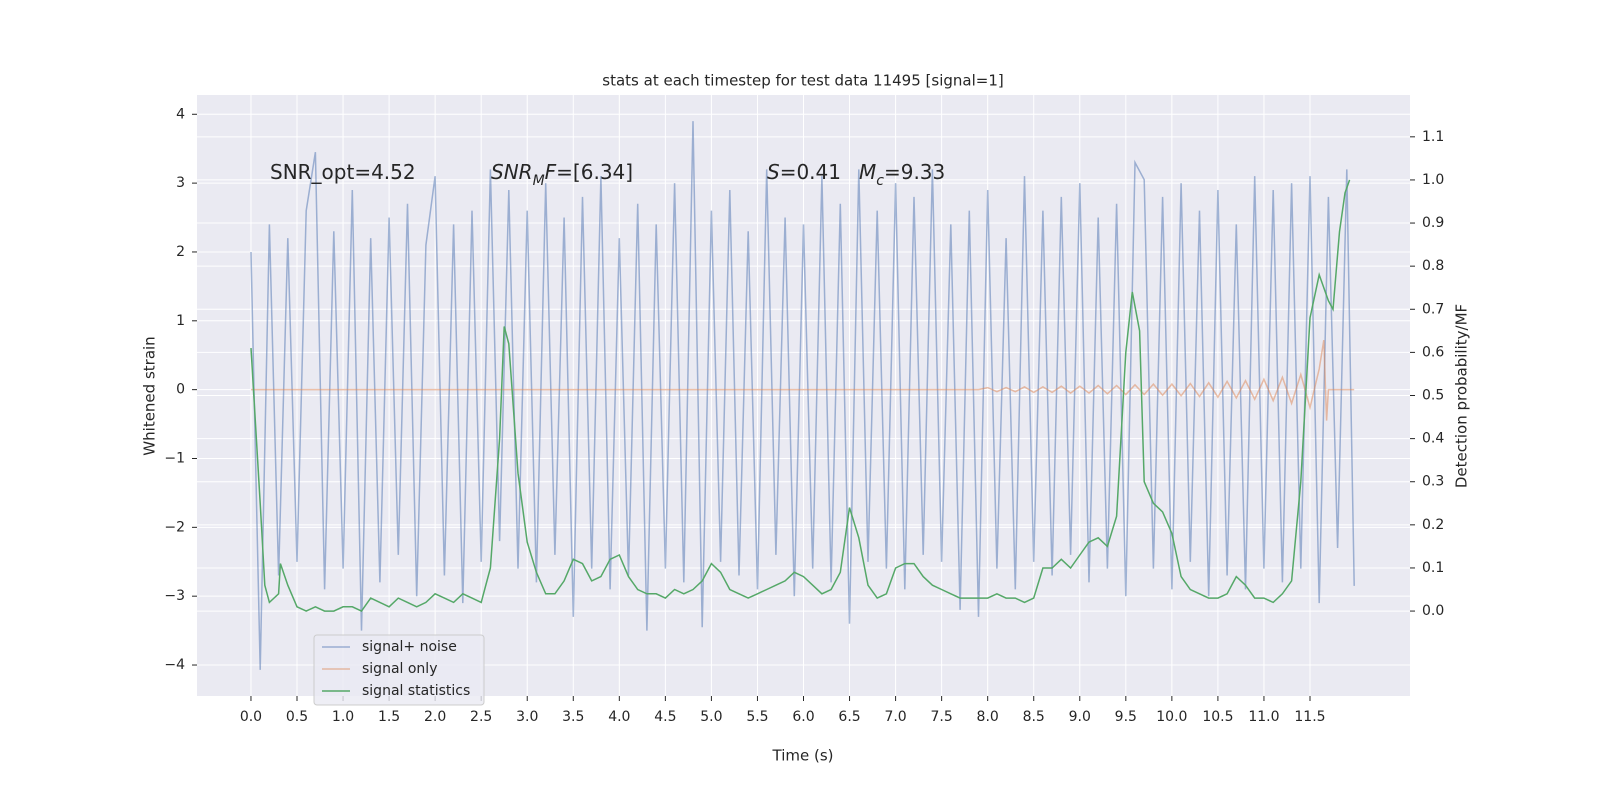  What do you see at coordinates (527, 717) in the screenshot?
I see `x-tick-label: 3.0` at bounding box center [527, 717].